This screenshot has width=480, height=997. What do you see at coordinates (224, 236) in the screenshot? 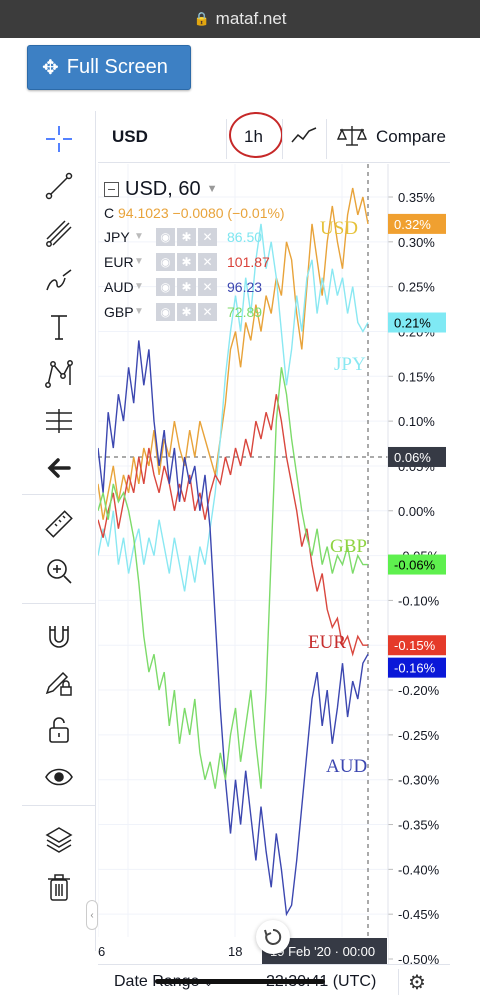
I see `legend-row-jpy: JPY ▼ ◉ ✱ ✕ 86.50` at bounding box center [224, 236].